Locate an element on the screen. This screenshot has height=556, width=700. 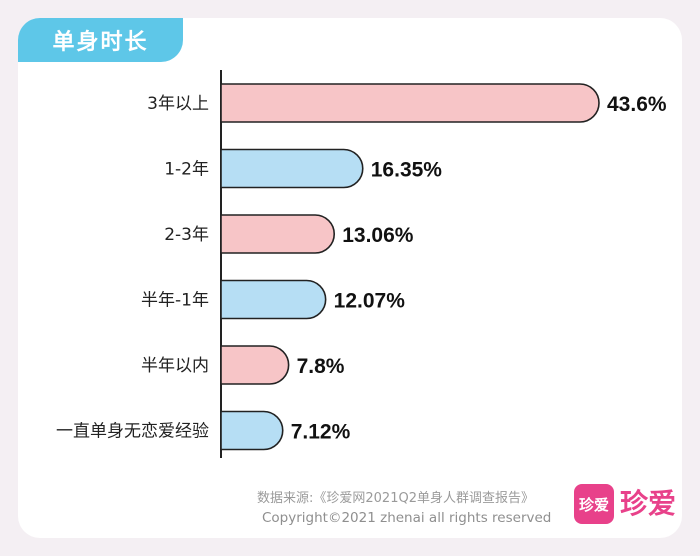
value-label: 7.12% is located at coordinates (321, 432).